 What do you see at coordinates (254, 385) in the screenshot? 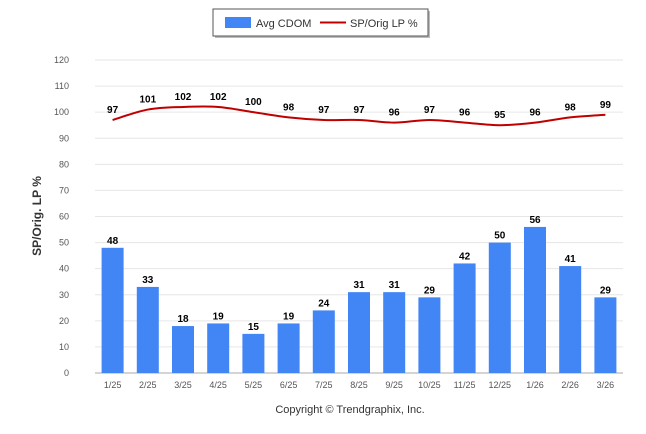
I see `x-tick-label: 5/25` at bounding box center [254, 385].